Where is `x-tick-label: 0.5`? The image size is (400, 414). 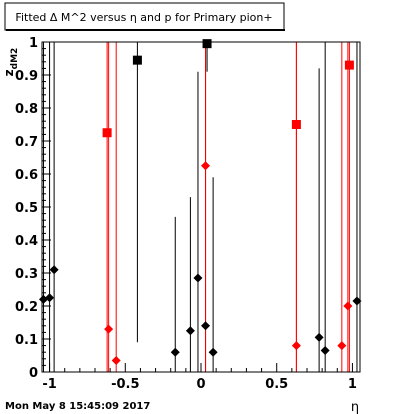
x-tick-label: 0.5 is located at coordinates (276, 384).